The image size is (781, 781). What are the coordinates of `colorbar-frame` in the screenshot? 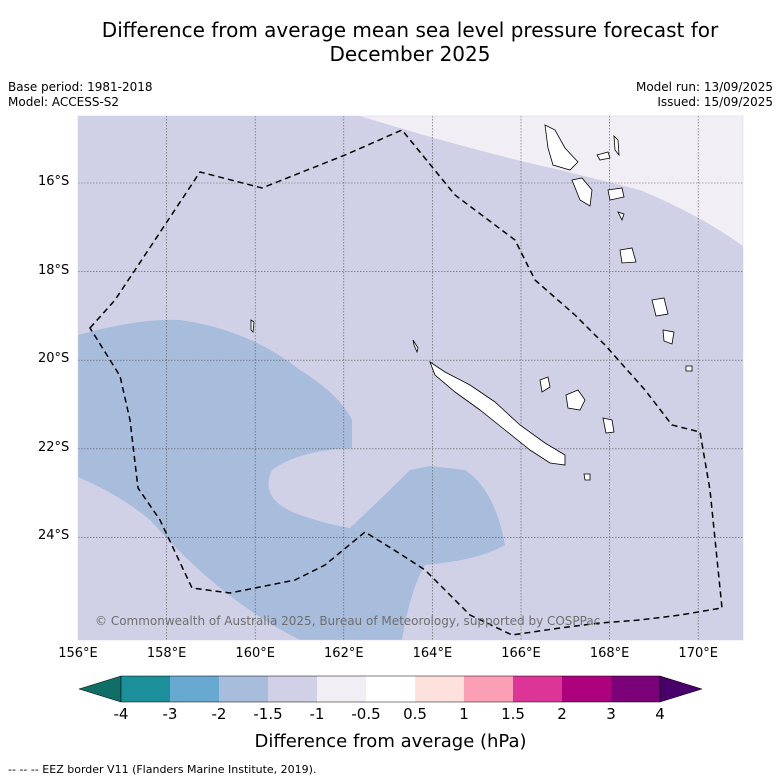 It's located at (390, 689).